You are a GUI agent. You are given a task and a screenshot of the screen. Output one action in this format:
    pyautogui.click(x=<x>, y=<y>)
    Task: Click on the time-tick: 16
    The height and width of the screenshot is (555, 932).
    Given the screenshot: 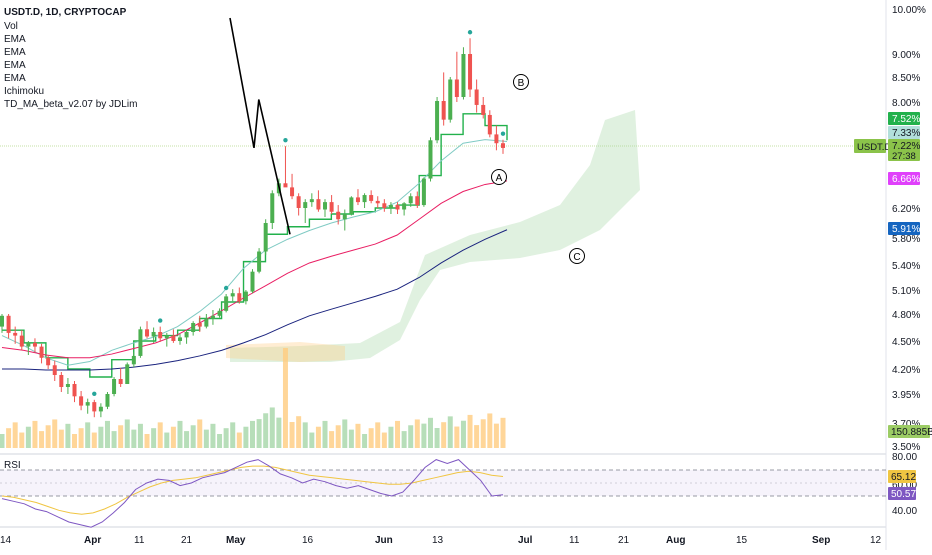 What is the action you would take?
    pyautogui.click(x=308, y=540)
    